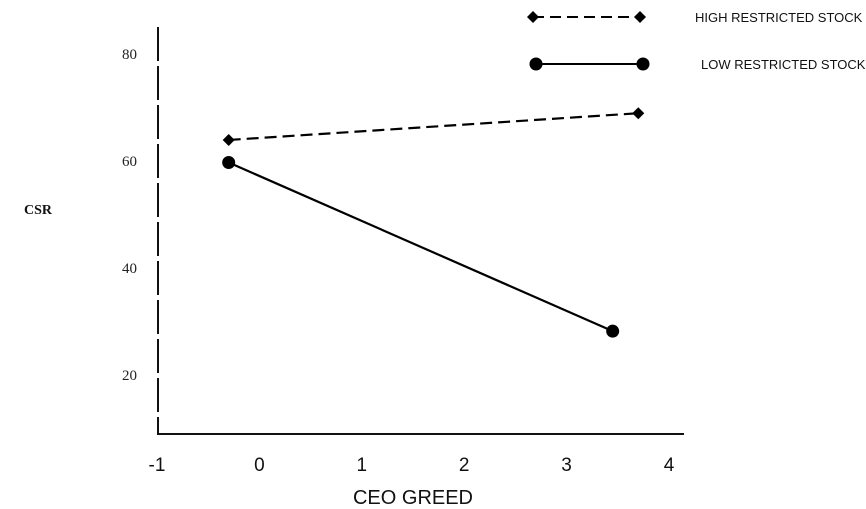 This screenshot has width=866, height=509. I want to click on legend-label: HIGH RESTRICTED STOCK, so click(779, 17).